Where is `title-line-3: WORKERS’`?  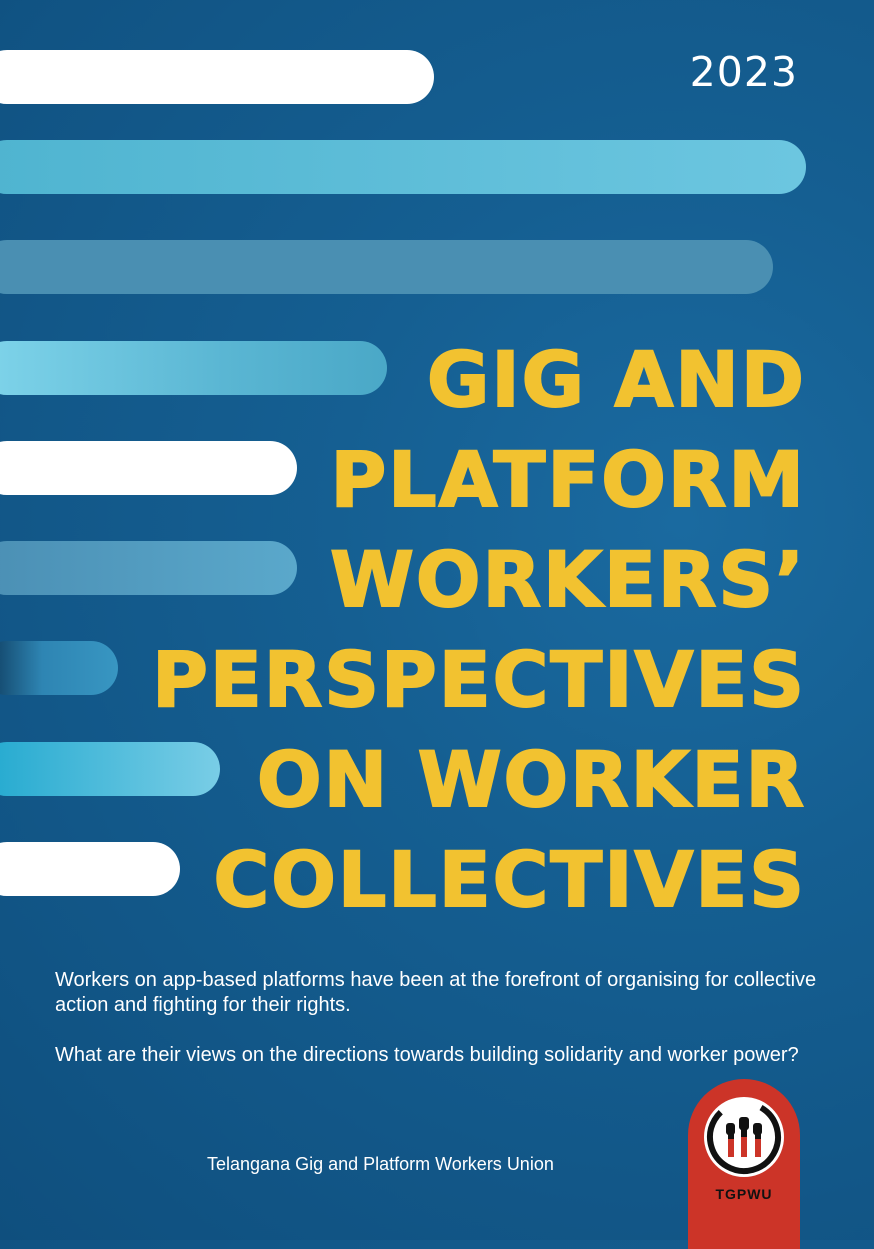 title-line-3: WORKERS’ is located at coordinates (567, 579).